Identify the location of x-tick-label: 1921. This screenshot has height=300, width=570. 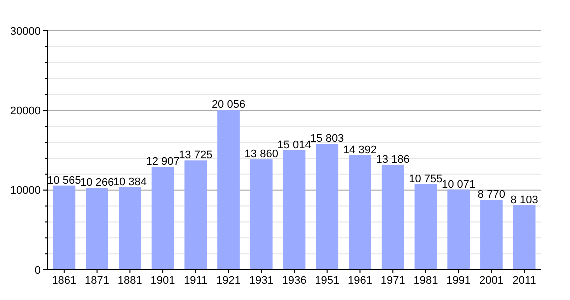
(229, 281).